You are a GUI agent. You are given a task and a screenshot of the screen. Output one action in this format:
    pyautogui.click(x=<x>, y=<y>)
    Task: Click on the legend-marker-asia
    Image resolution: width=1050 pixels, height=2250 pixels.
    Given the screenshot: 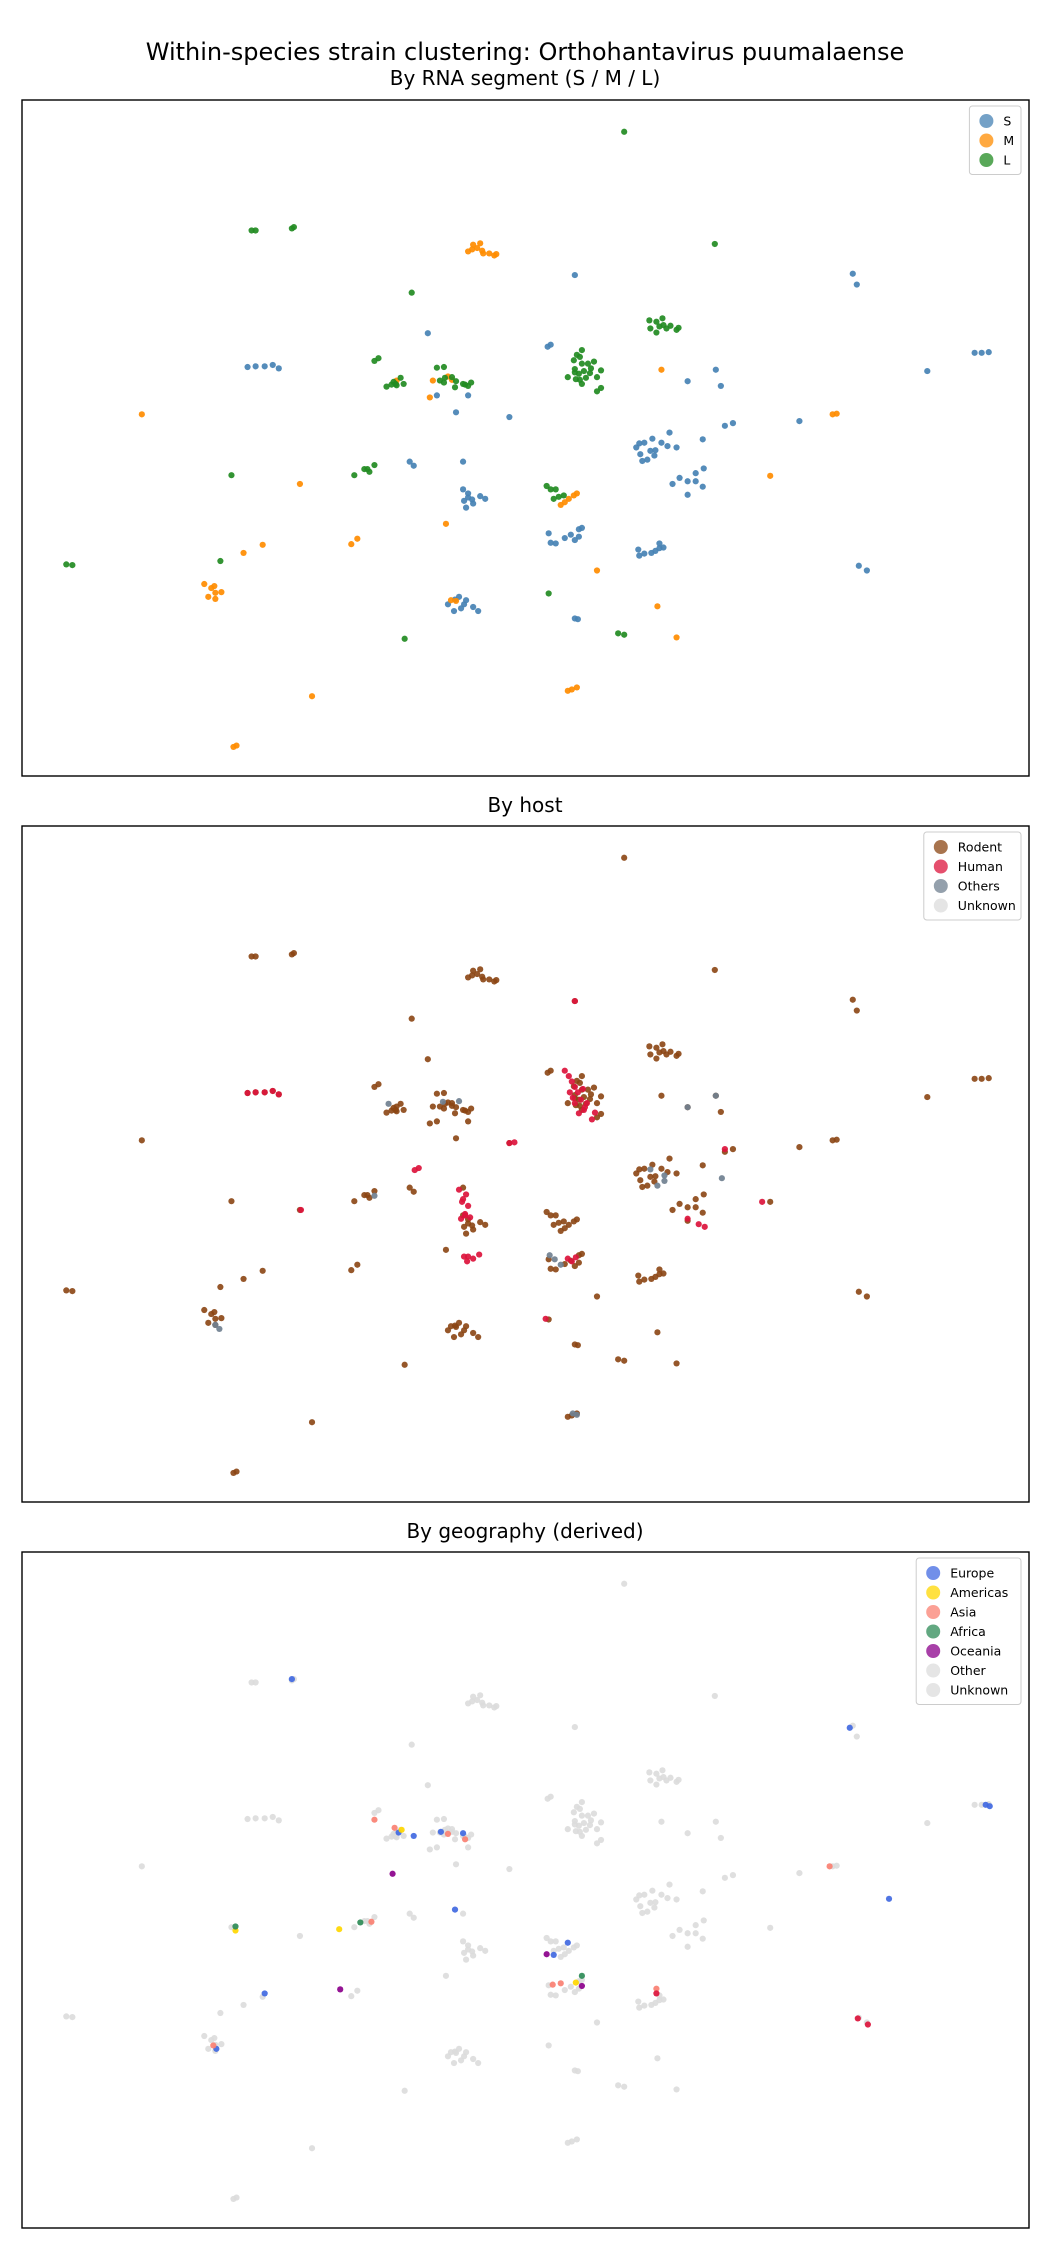 What is the action you would take?
    pyautogui.click(x=933, y=1612)
    